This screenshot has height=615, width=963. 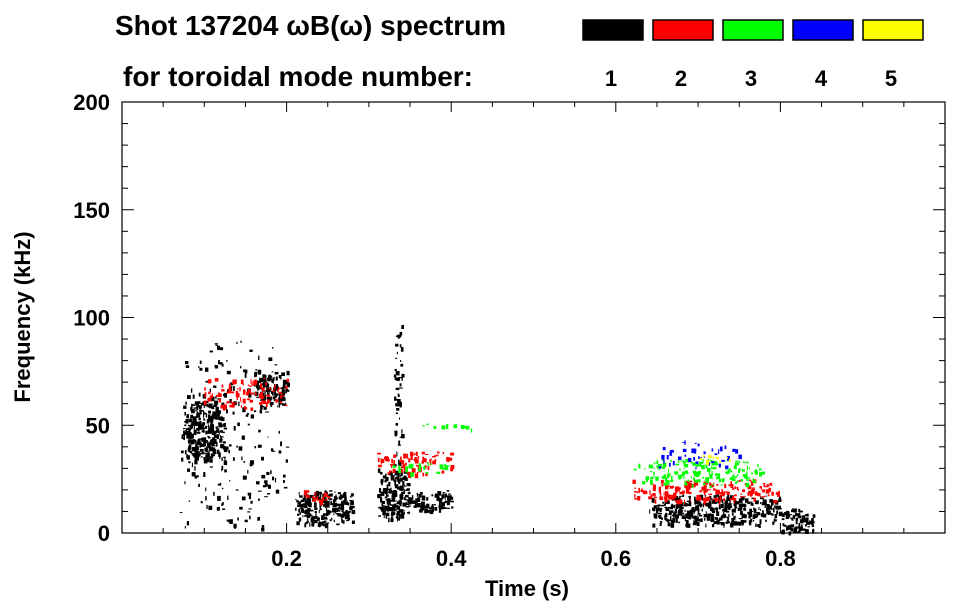 I want to click on mode-1-region, so click(x=234, y=436).